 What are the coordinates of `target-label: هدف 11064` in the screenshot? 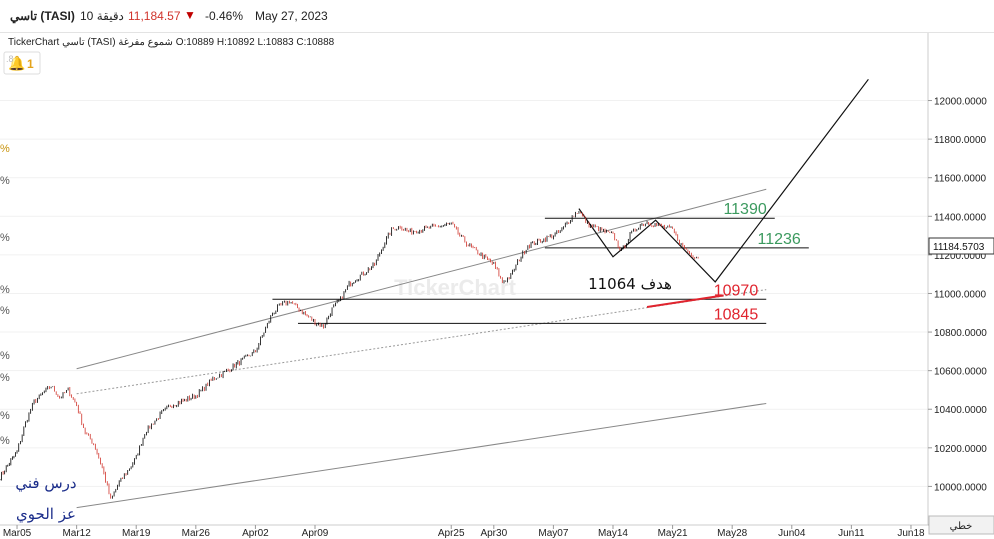 It's located at (630, 284).